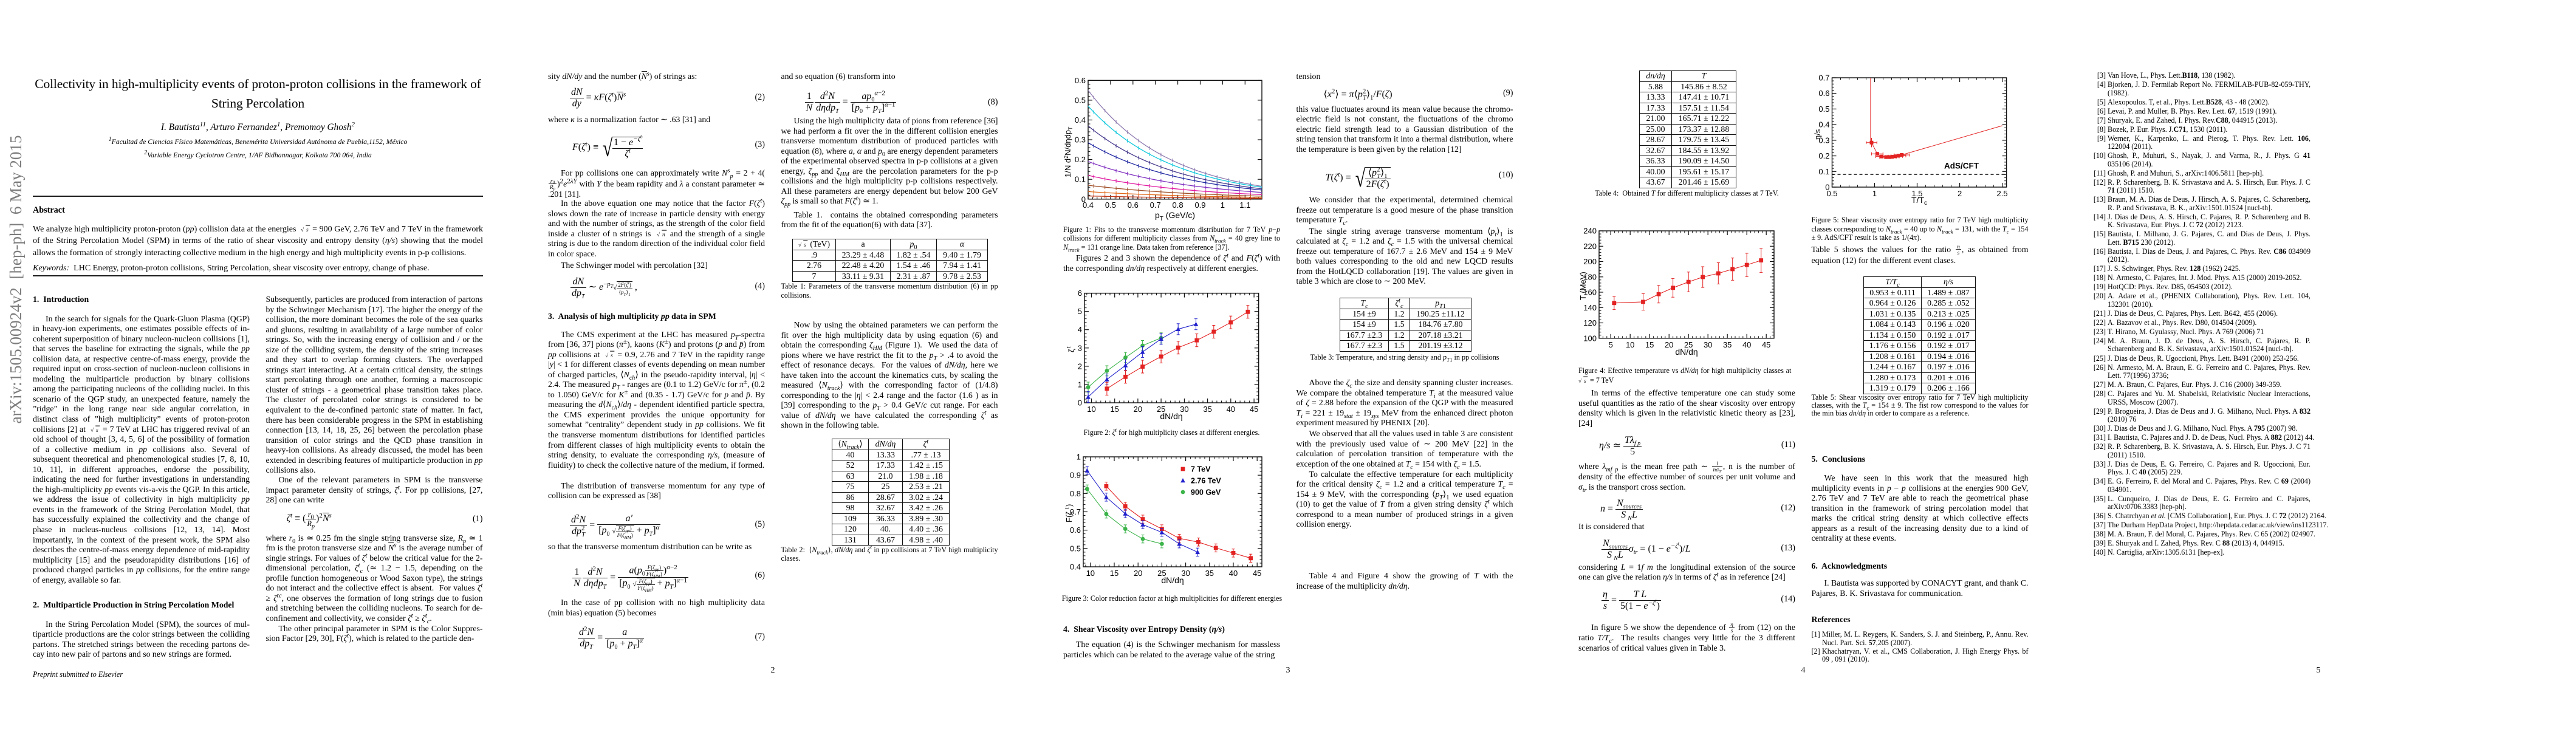  I want to click on svg-text: 240, so click(1590, 232).